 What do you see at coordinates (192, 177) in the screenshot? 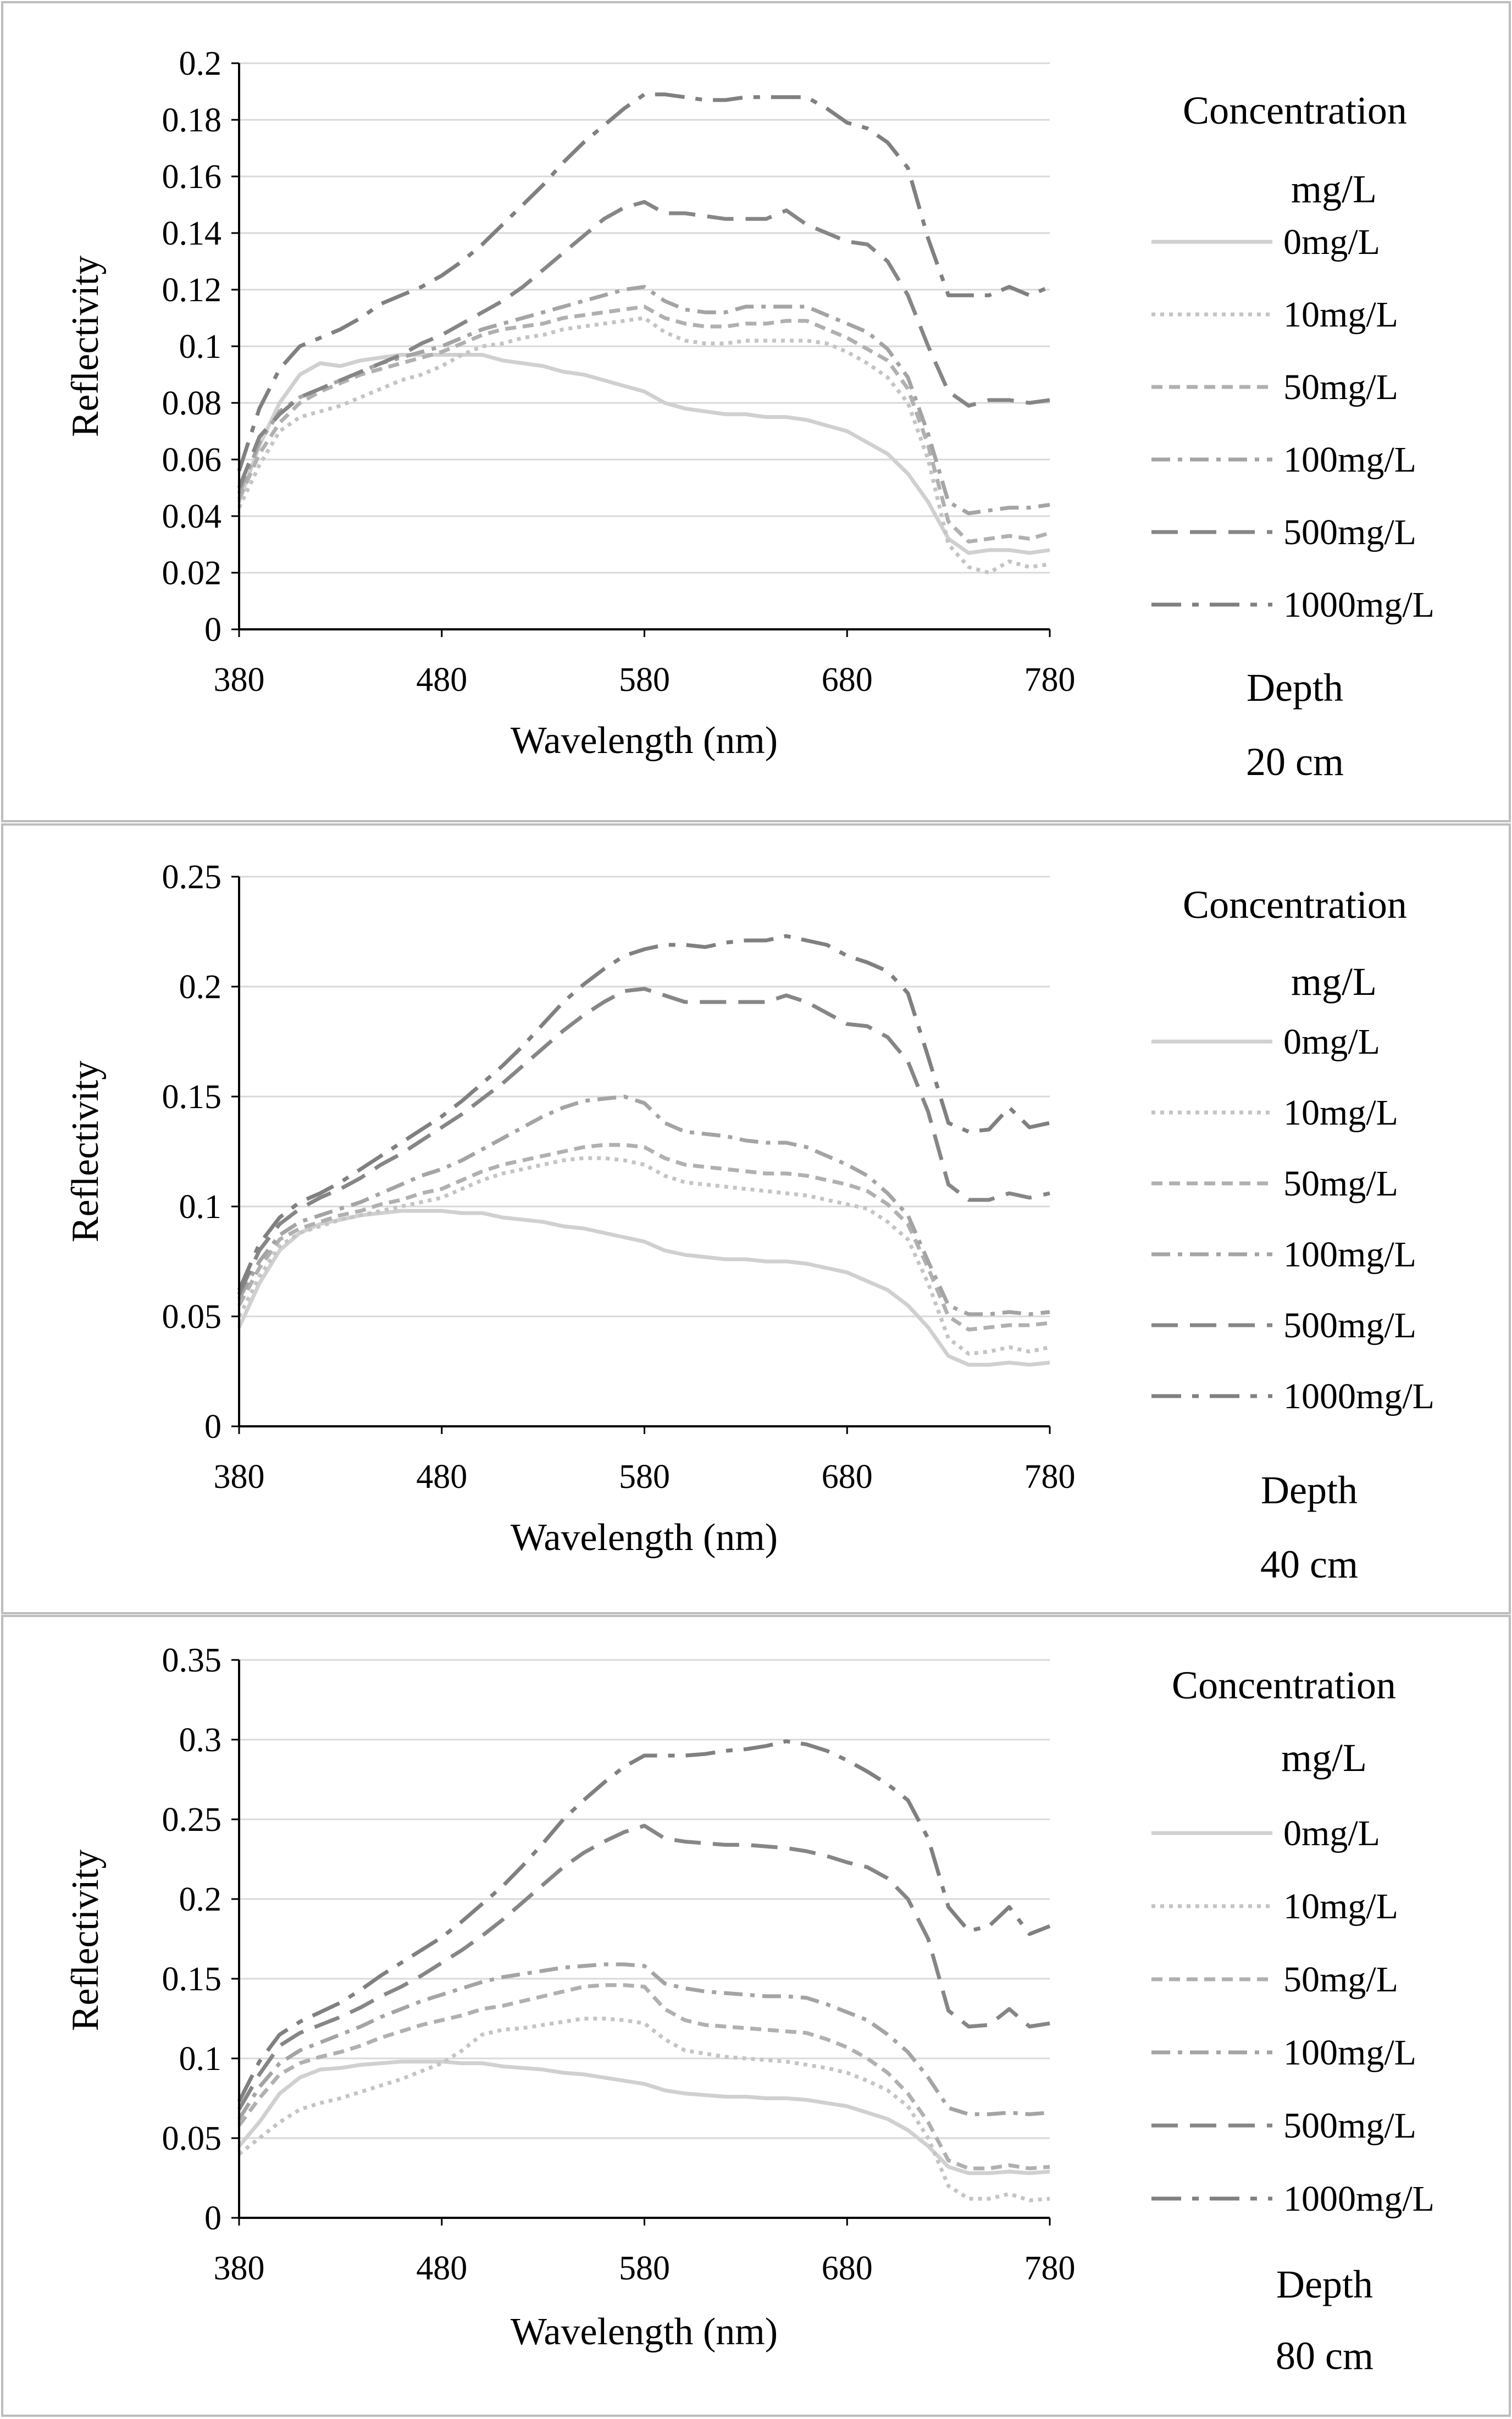
I see `y-tick-label: 0.16` at bounding box center [192, 177].